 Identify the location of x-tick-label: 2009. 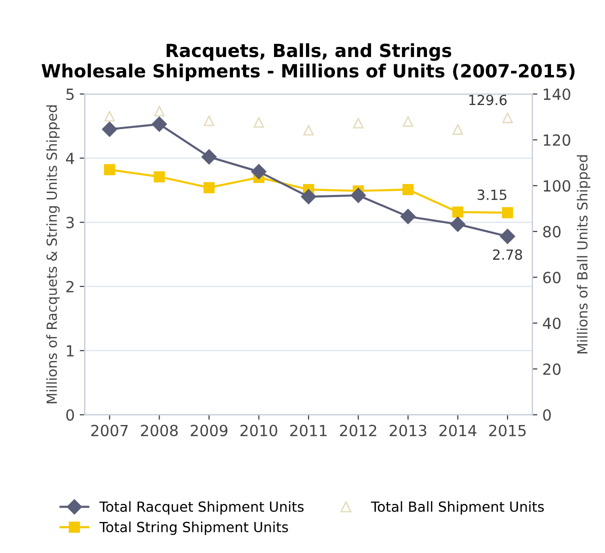
(209, 430).